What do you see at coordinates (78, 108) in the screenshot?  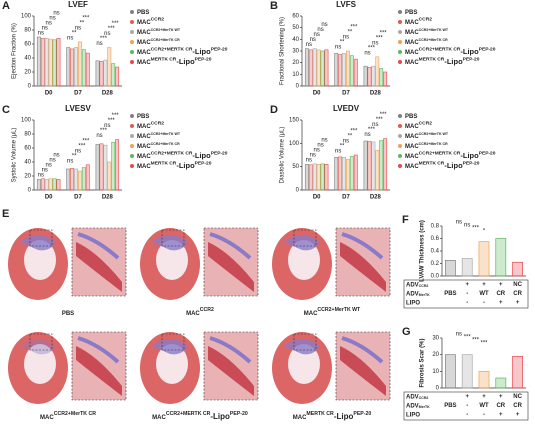 I see `chart-title: LVESV` at bounding box center [78, 108].